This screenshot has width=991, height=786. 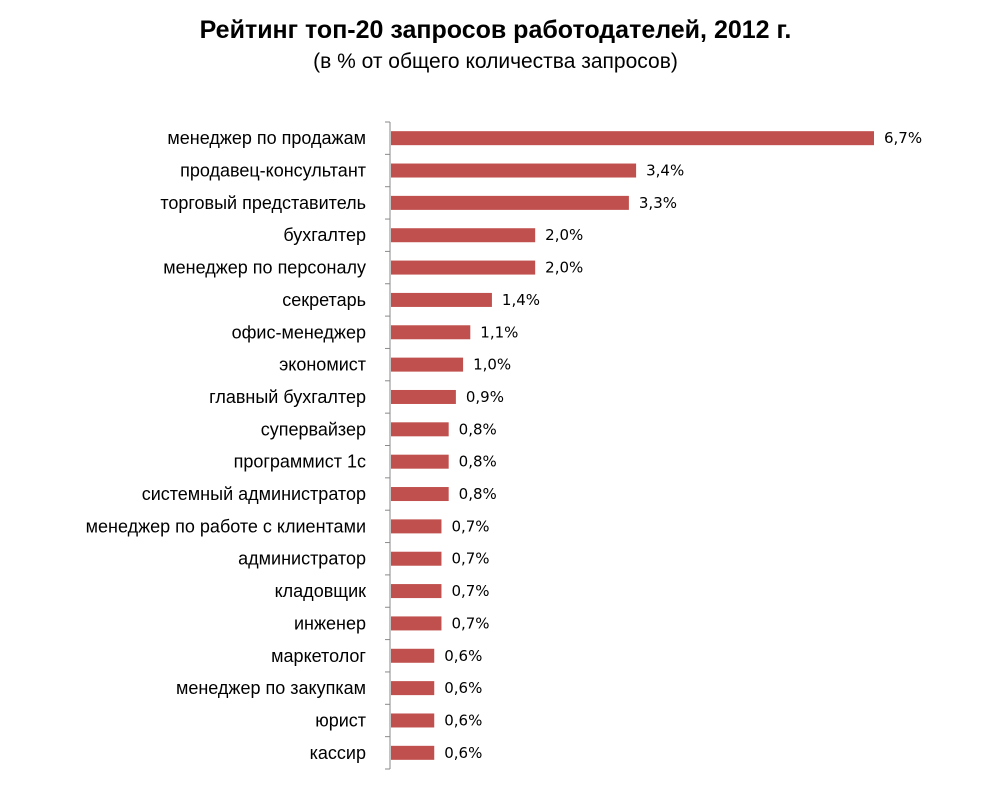 What do you see at coordinates (300, 462) in the screenshot?
I see `category-label: программист 1с` at bounding box center [300, 462].